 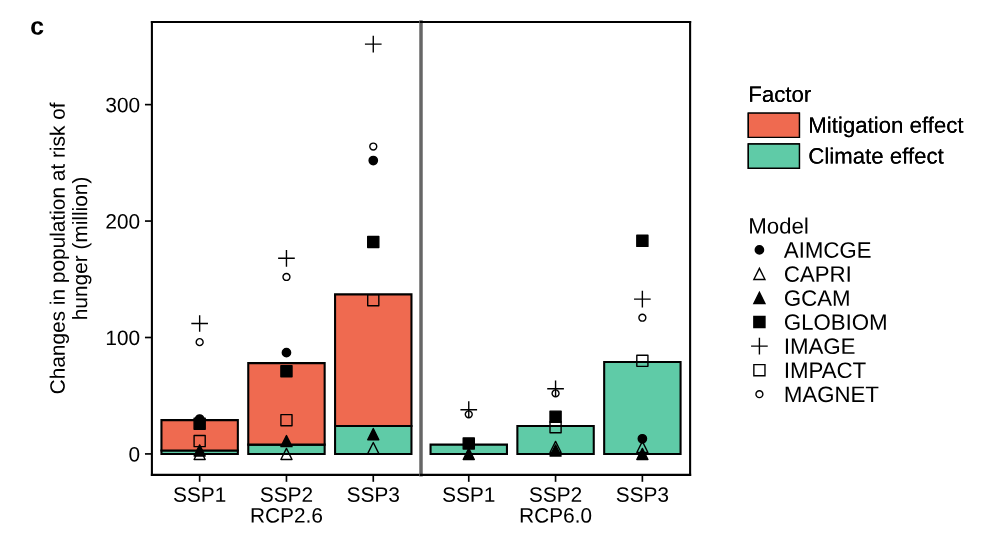 What do you see at coordinates (835, 322) in the screenshot?
I see `legend-label: GLOBIOM` at bounding box center [835, 322].